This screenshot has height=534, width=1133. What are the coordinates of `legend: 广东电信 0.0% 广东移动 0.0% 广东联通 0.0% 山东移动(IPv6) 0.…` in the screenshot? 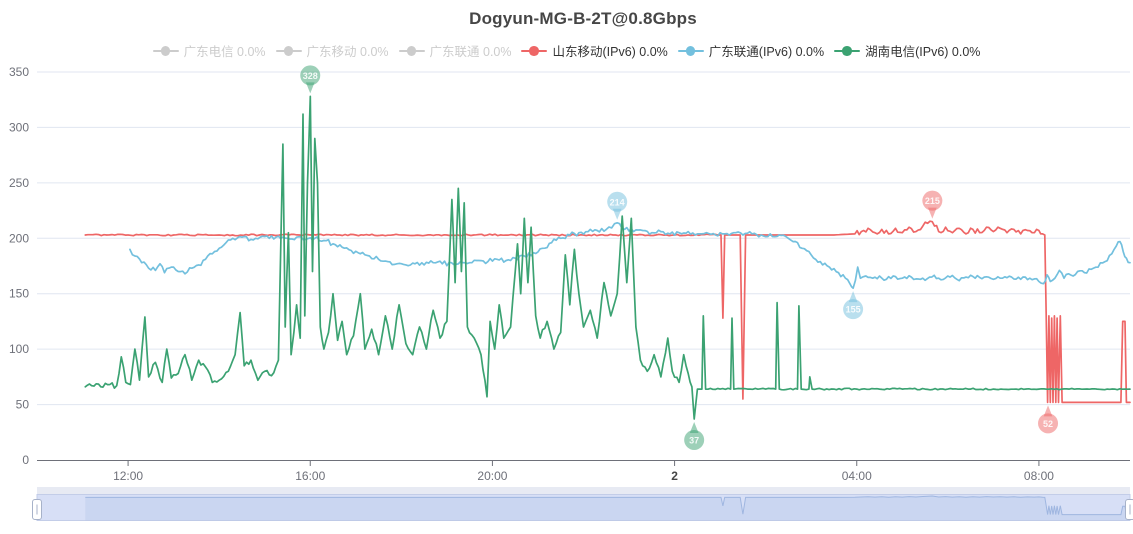 It's located at (566, 50).